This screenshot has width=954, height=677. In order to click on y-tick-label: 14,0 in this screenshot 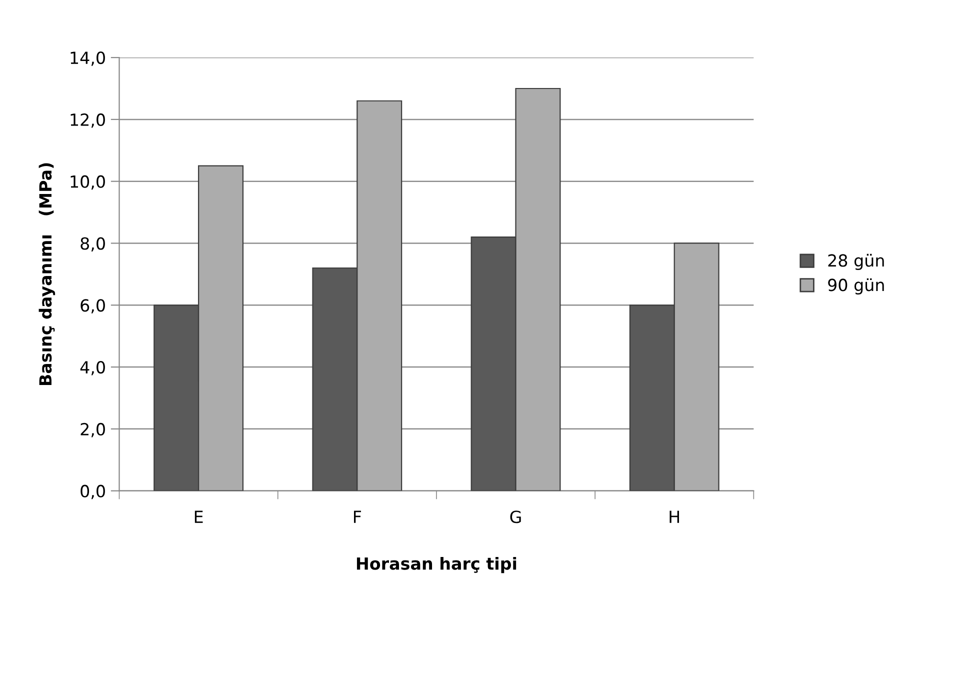, I will do `click(87, 59)`.